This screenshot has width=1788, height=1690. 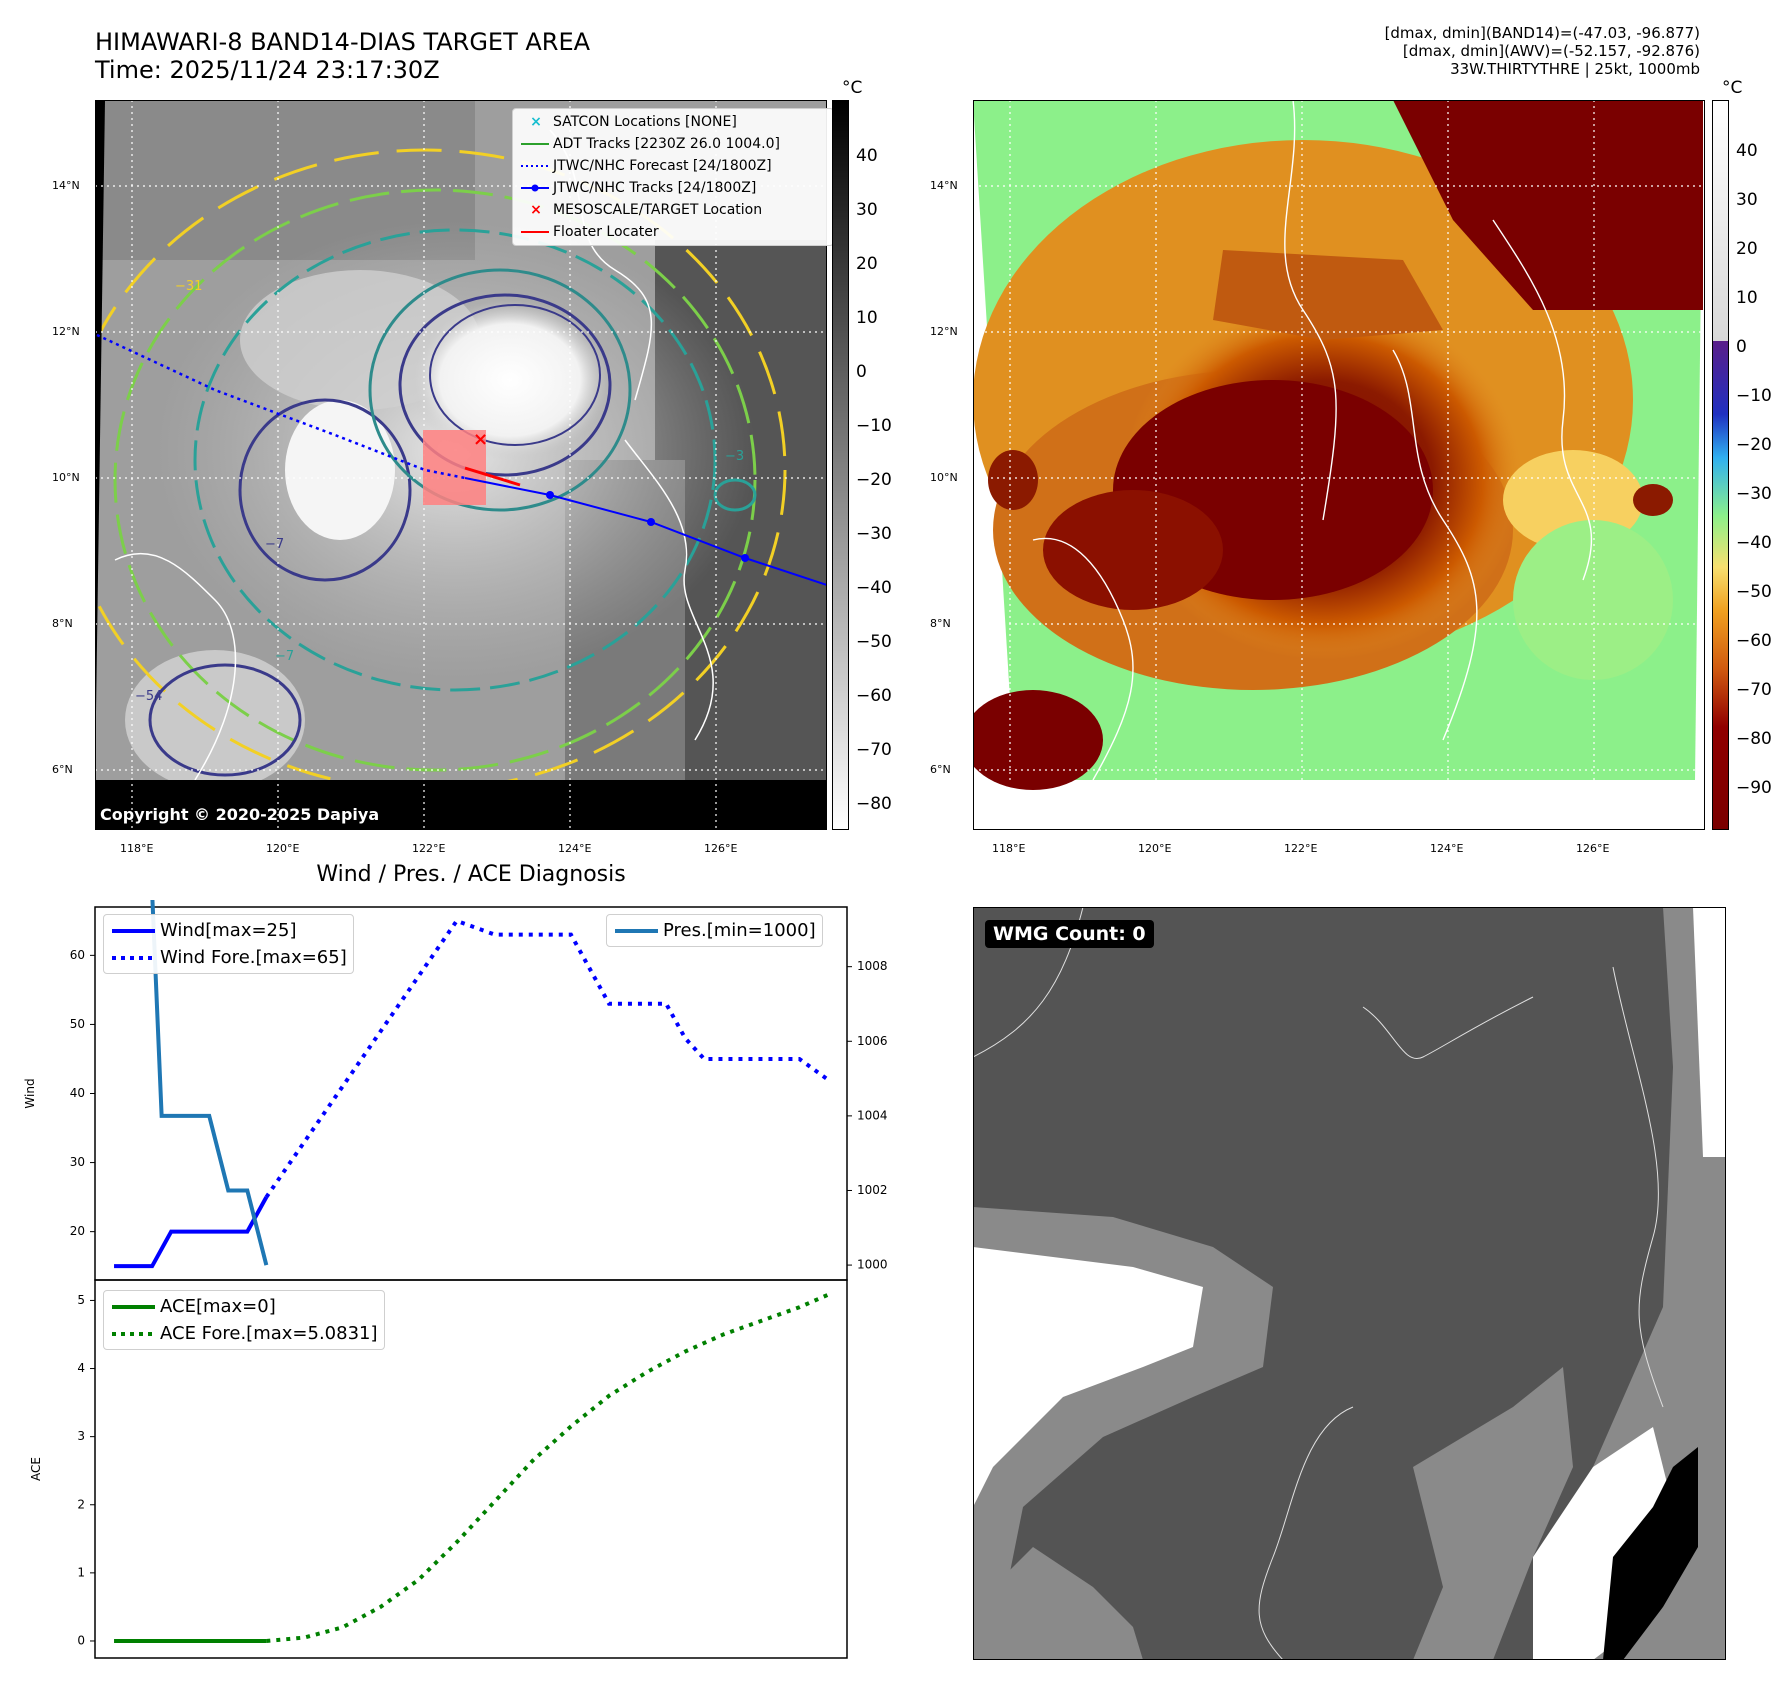 I want to click on legend-tracks: JTWC/NHC Tracks [24/1800Z], so click(x=673, y=188).